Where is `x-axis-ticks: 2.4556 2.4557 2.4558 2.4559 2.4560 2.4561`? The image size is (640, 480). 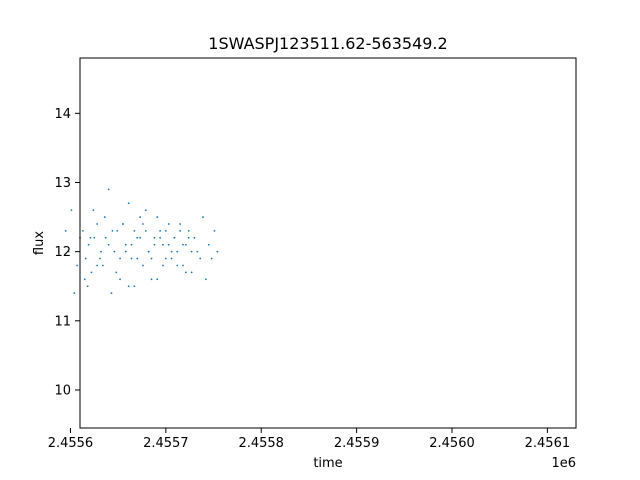
x-axis-ticks: 2.4556 2.4557 2.4558 2.4559 2.4560 2.4561 is located at coordinates (309, 439).